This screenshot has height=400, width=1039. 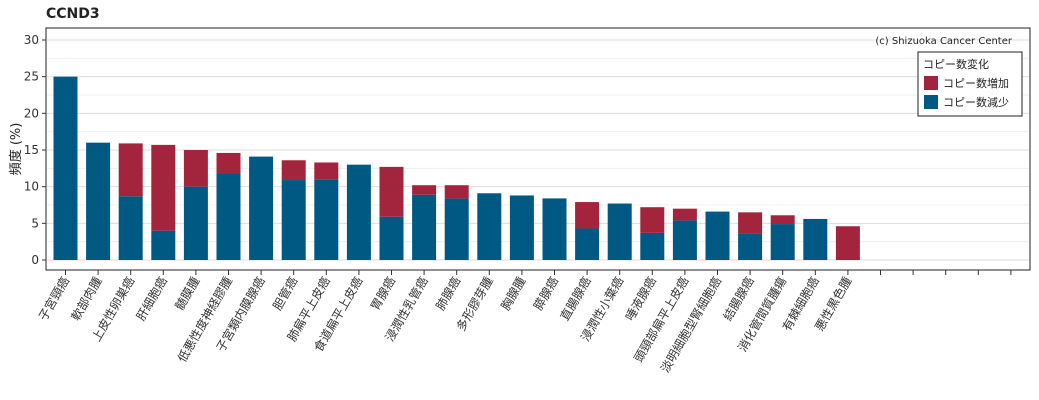 I want to click on x-tick-label: 髄膜腫, so click(x=186, y=293).